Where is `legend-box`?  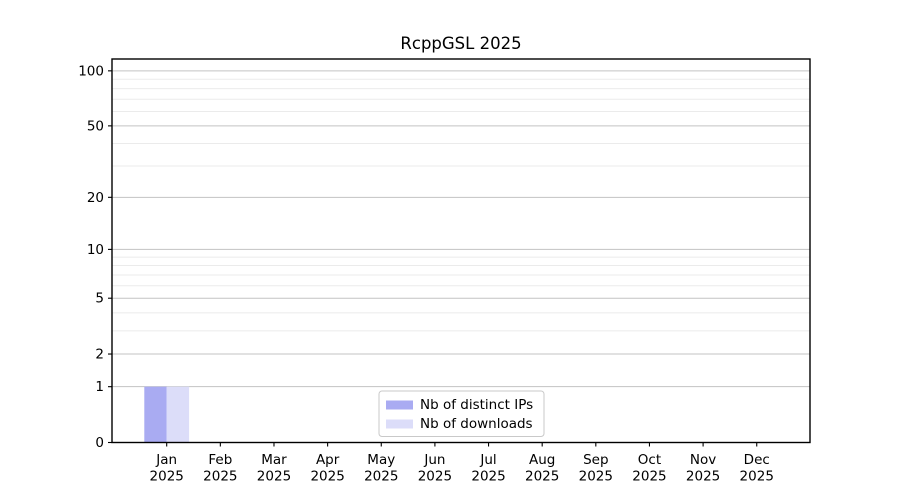
legend-box is located at coordinates (461, 413).